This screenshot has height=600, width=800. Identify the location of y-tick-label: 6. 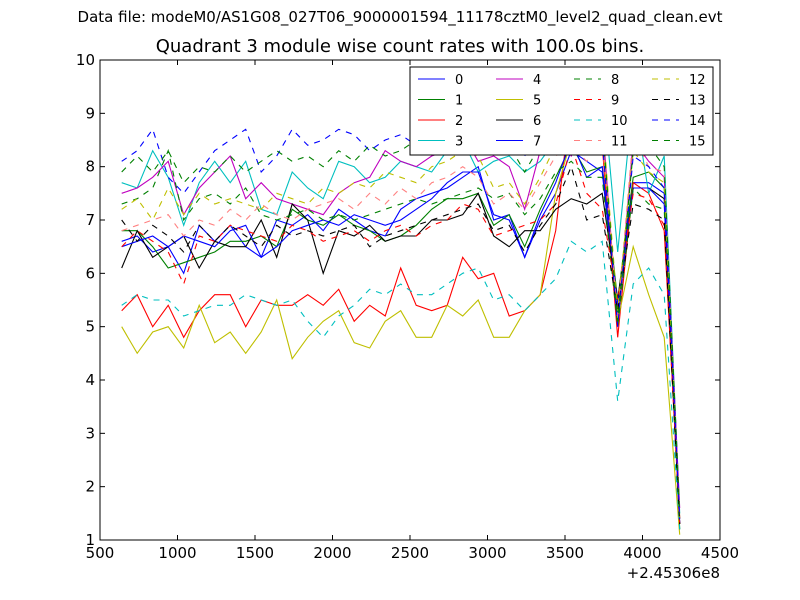
(90, 273).